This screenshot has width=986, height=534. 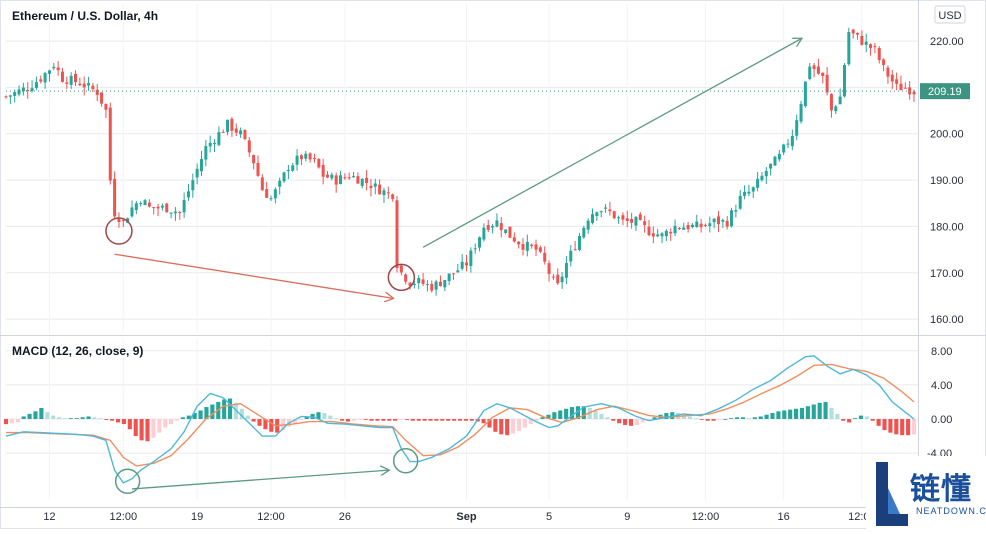 I want to click on watermark-title: 链懂, so click(x=941, y=489).